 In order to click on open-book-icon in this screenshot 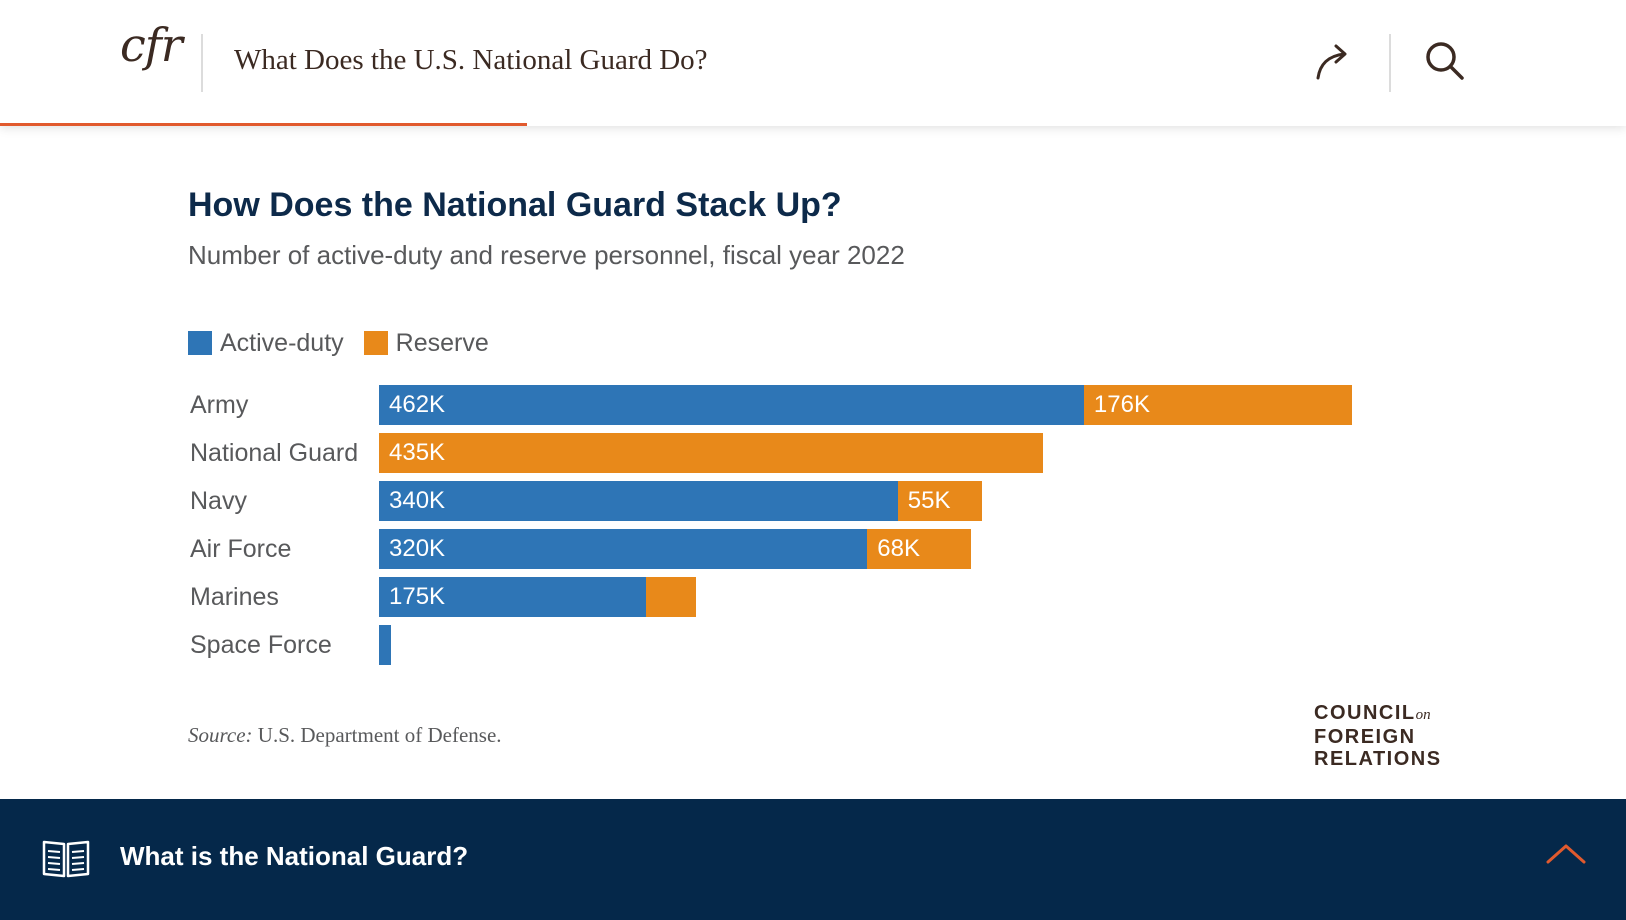, I will do `click(66, 859)`.